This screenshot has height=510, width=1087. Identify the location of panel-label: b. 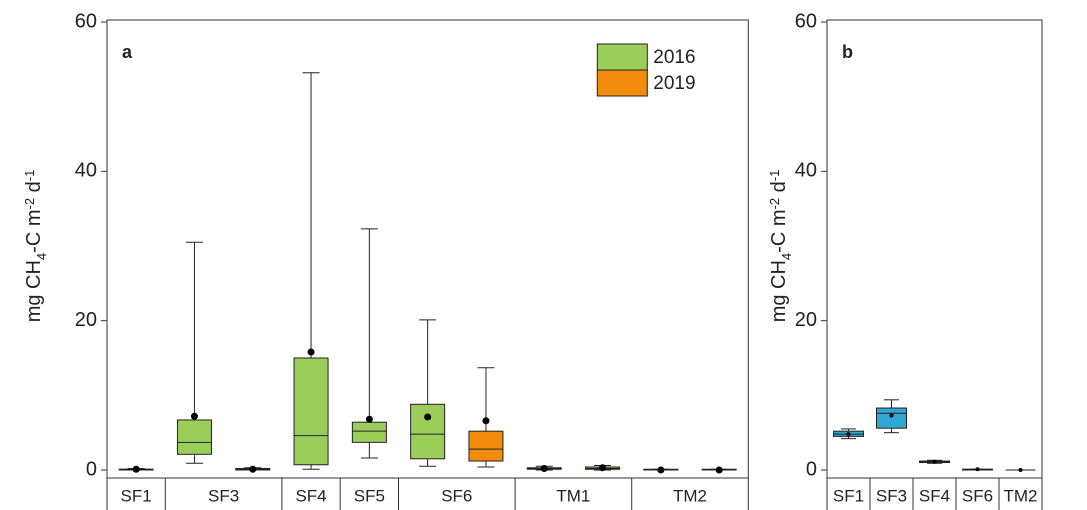
(847, 52).